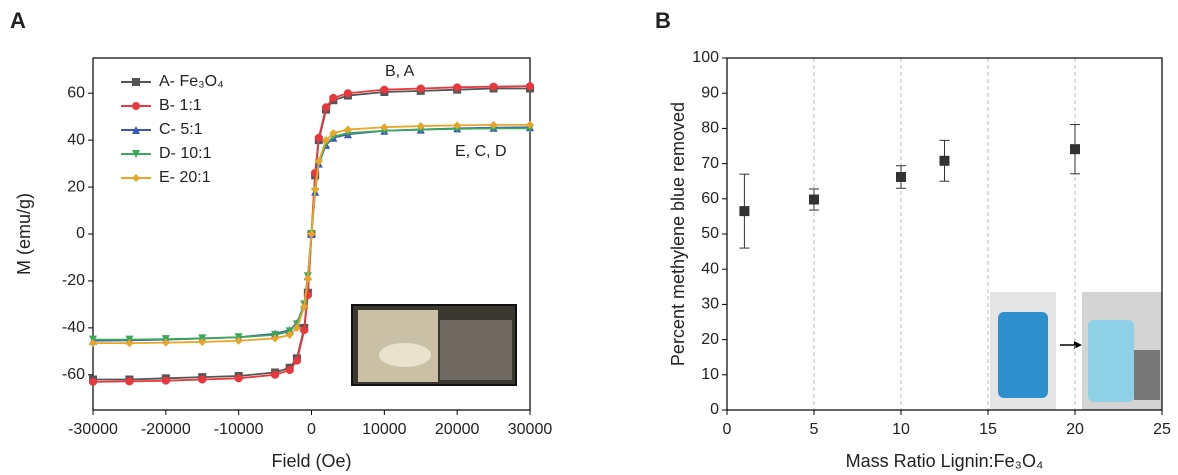 The height and width of the screenshot is (475, 1178). What do you see at coordinates (191, 81) in the screenshot?
I see `legend-label: A- Fe₃O₄` at bounding box center [191, 81].